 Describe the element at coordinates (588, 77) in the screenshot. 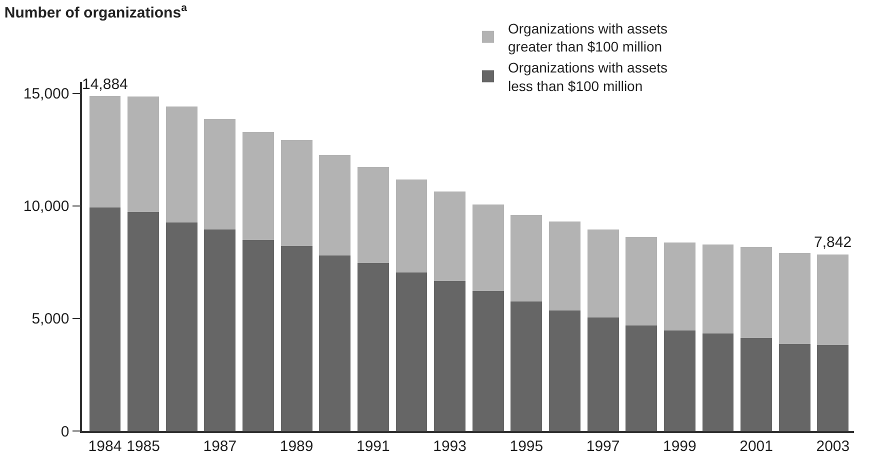

I see `legend-label: Organizations with assets less than $100 million` at that location.